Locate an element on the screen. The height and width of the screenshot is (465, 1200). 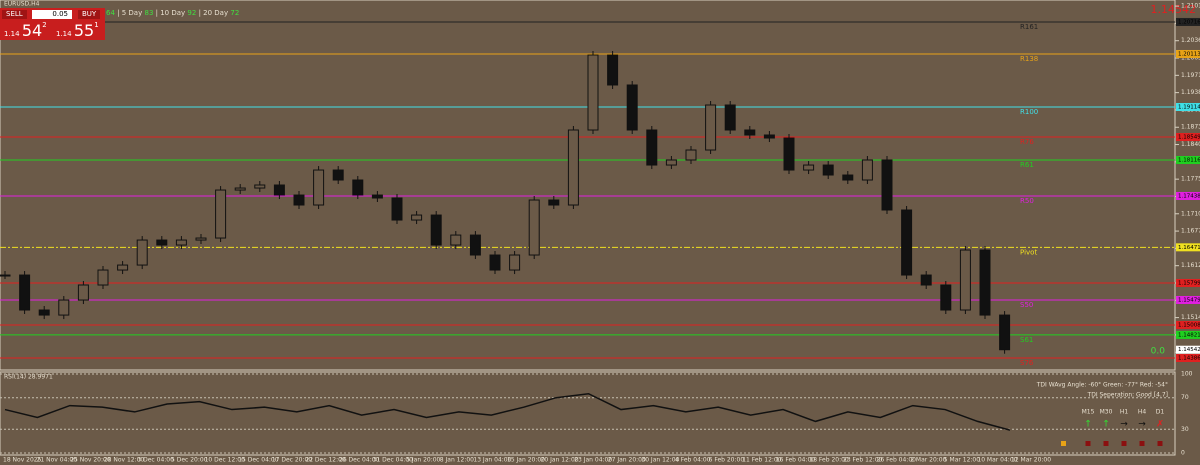
x-tick-label: 12 Mar 20:00 is located at coordinates (1031, 460).